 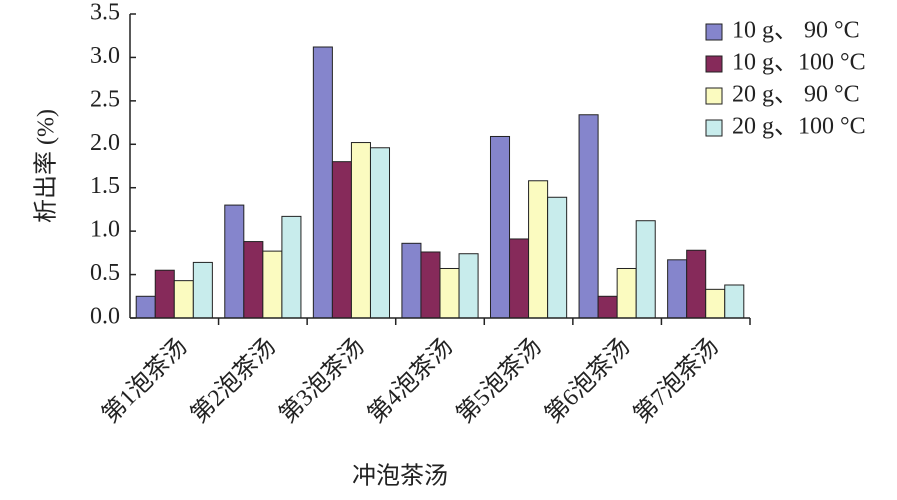 What do you see at coordinates (105, 317) in the screenshot?
I see `y-tick-label: 0.0` at bounding box center [105, 317].